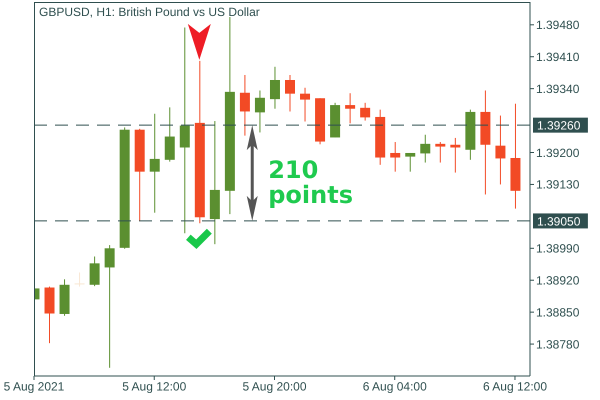 The height and width of the screenshot is (400, 600). Describe the element at coordinates (559, 125) in the screenshot. I see `ref-line-label: 1.39260` at that location.